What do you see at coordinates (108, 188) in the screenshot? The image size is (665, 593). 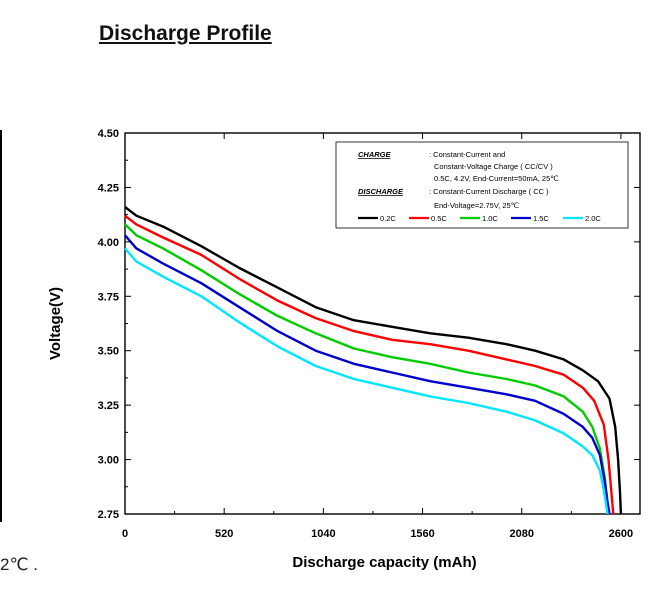 I see `y-tick-label: 4.25` at bounding box center [108, 188].